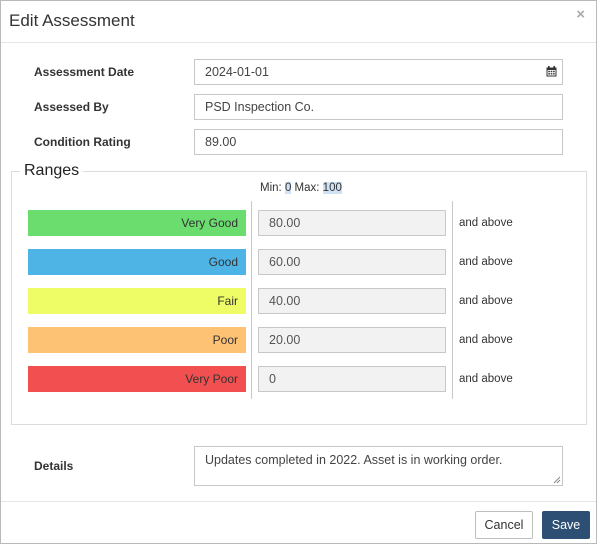  Describe the element at coordinates (237, 72) in the screenshot. I see `assessment-date-value: 2024-01-01` at that location.